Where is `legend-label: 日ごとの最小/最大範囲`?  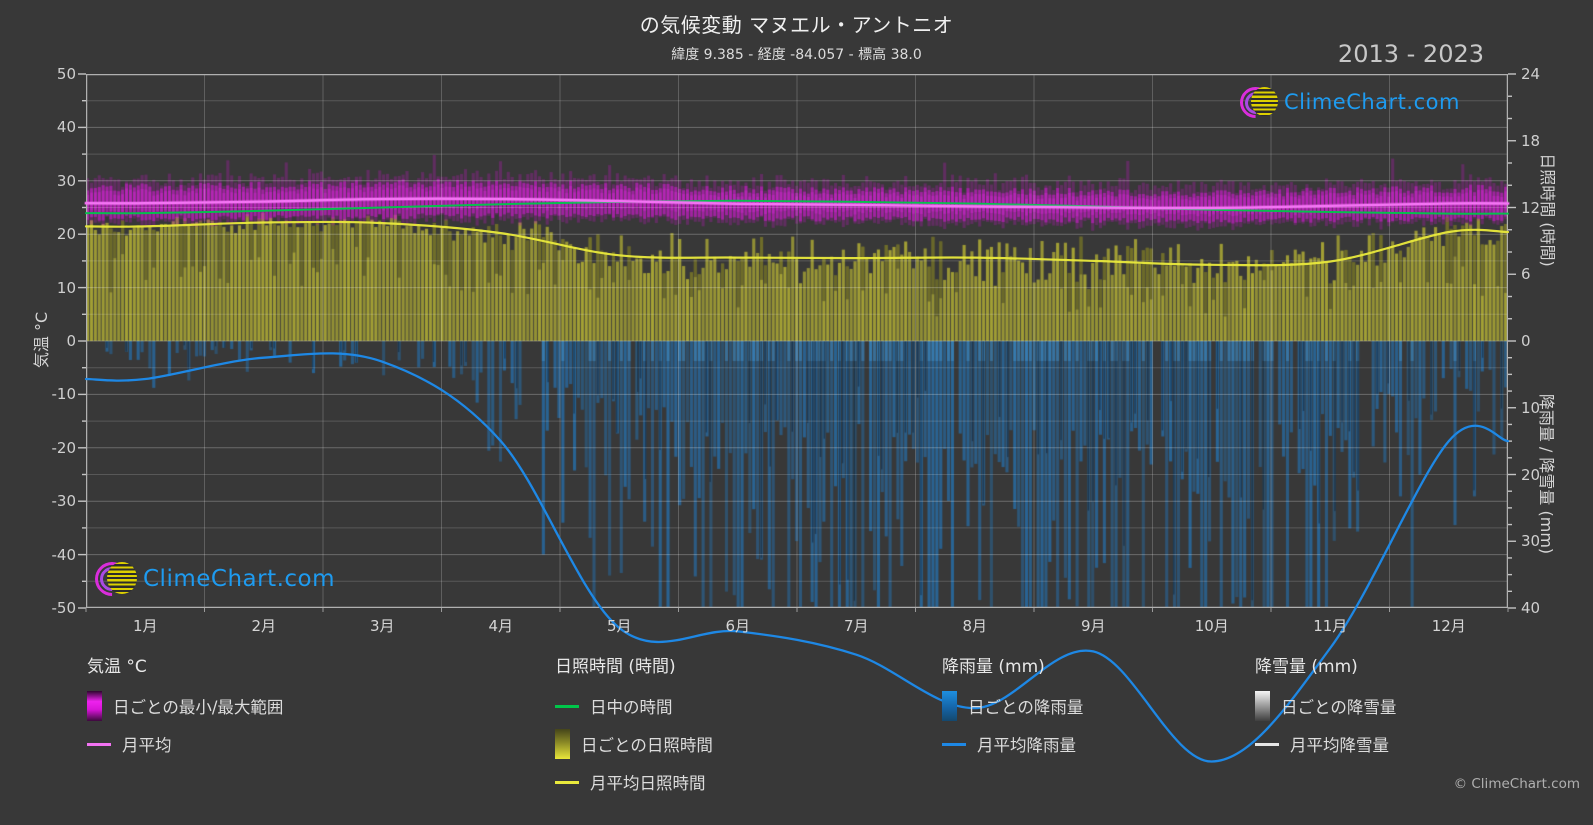
legend-label: 日ごとの最小/最大範囲 is located at coordinates (198, 707).